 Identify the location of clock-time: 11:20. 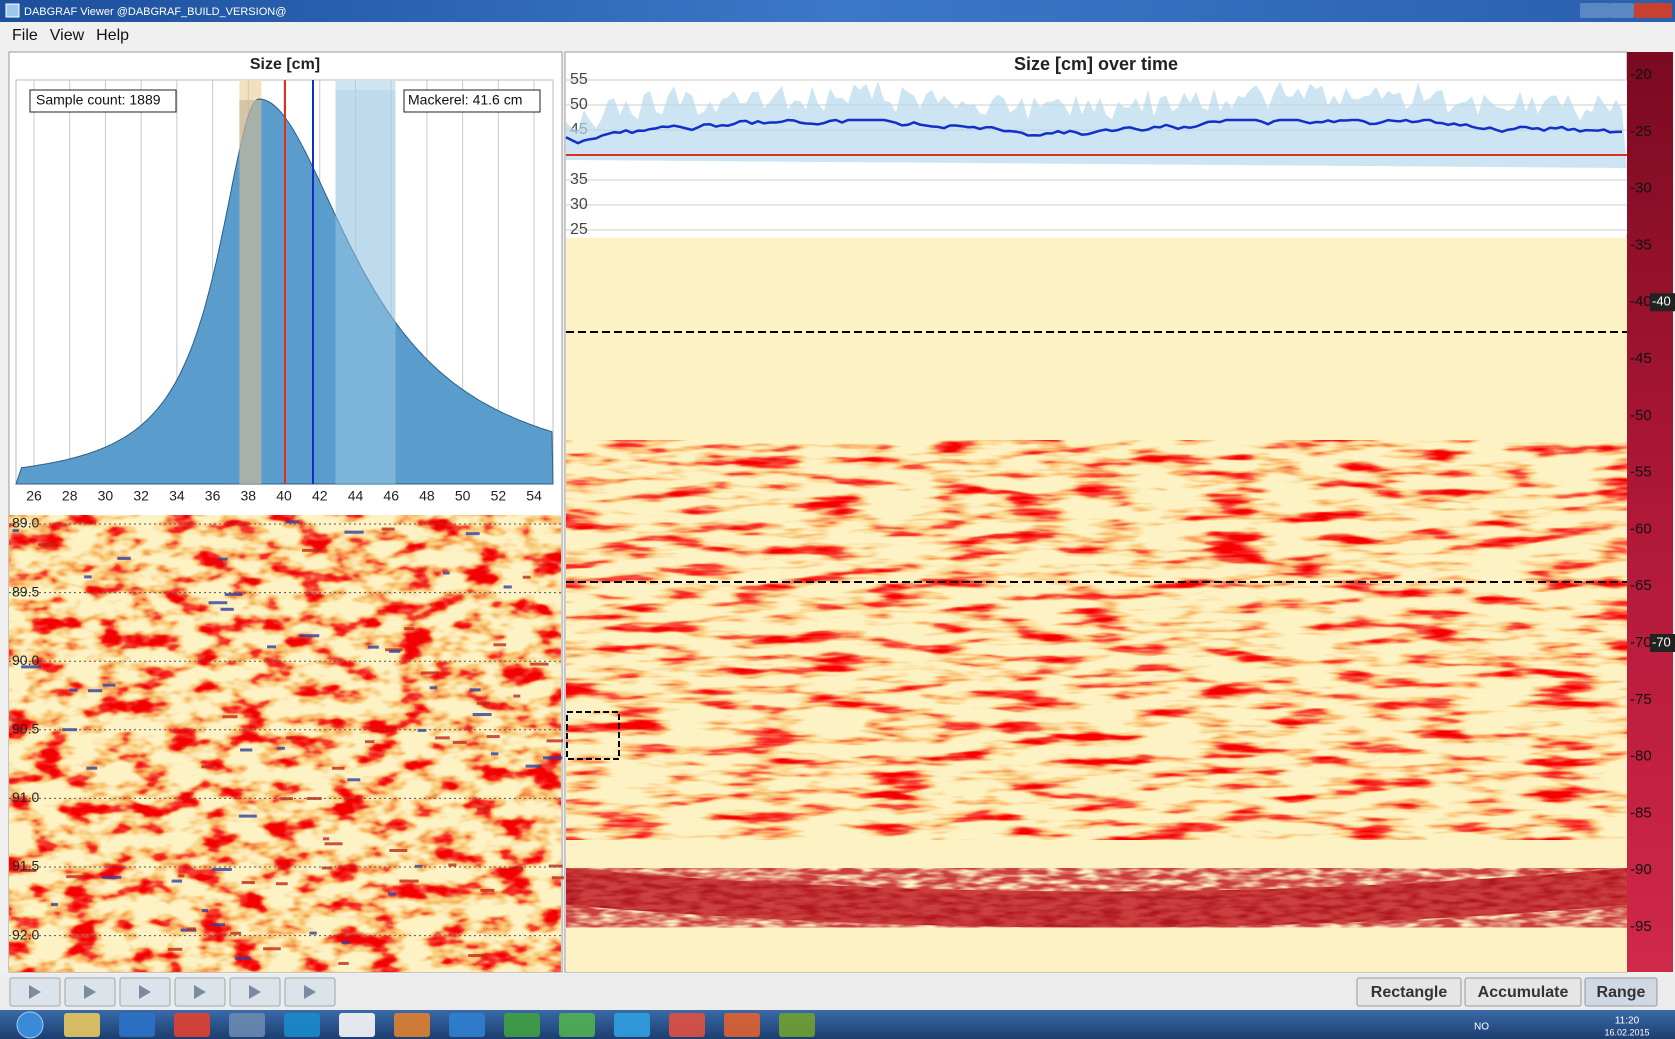
(1627, 1021).